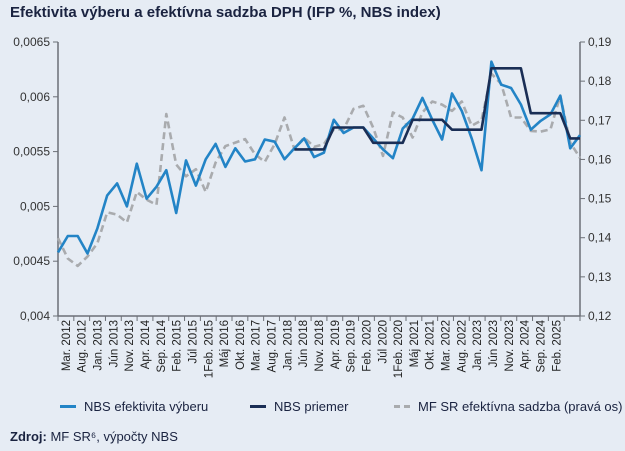 This screenshot has height=451, width=625. Describe the element at coordinates (35, 316) in the screenshot. I see `left-tick-label: 0,004` at that location.